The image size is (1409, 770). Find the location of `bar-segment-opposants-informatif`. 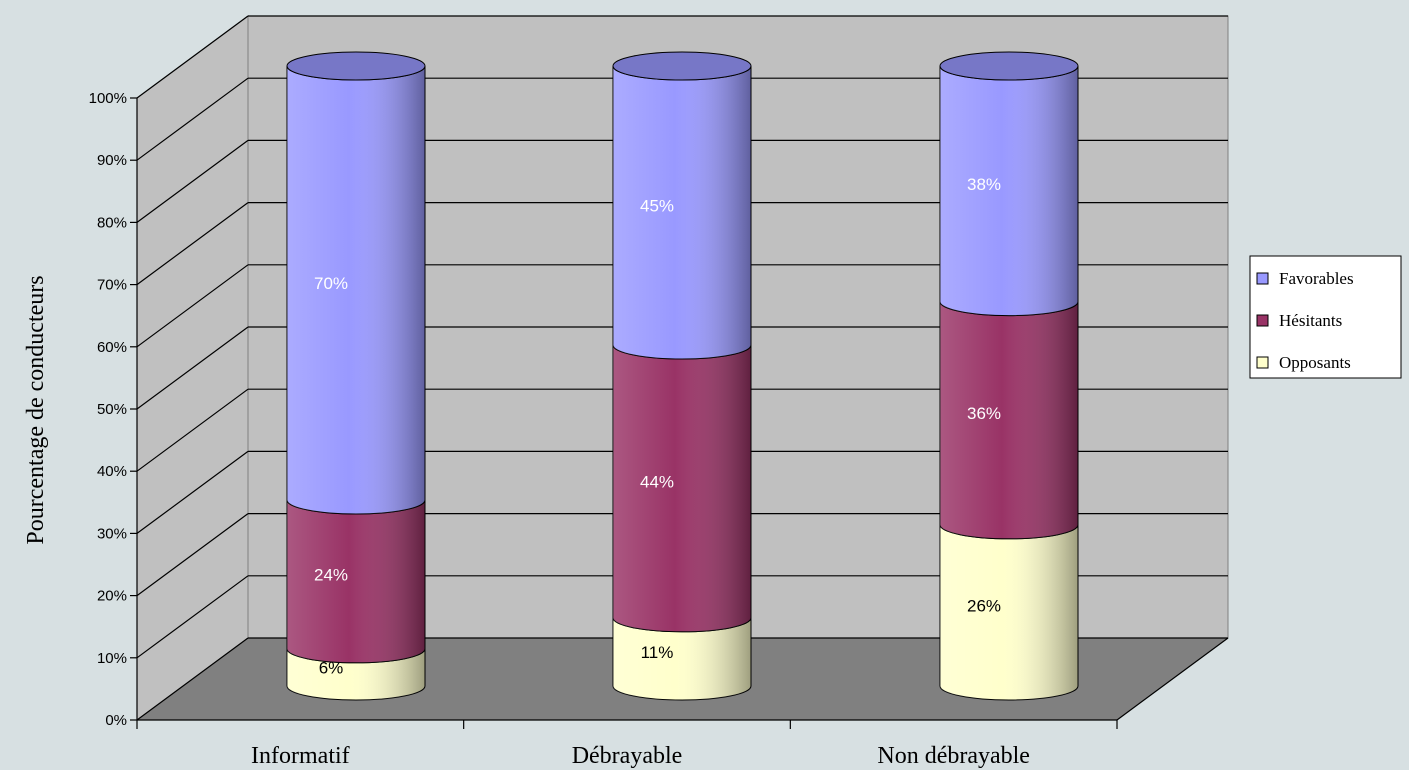

bar-segment-opposants-informatif is located at coordinates (356, 674).